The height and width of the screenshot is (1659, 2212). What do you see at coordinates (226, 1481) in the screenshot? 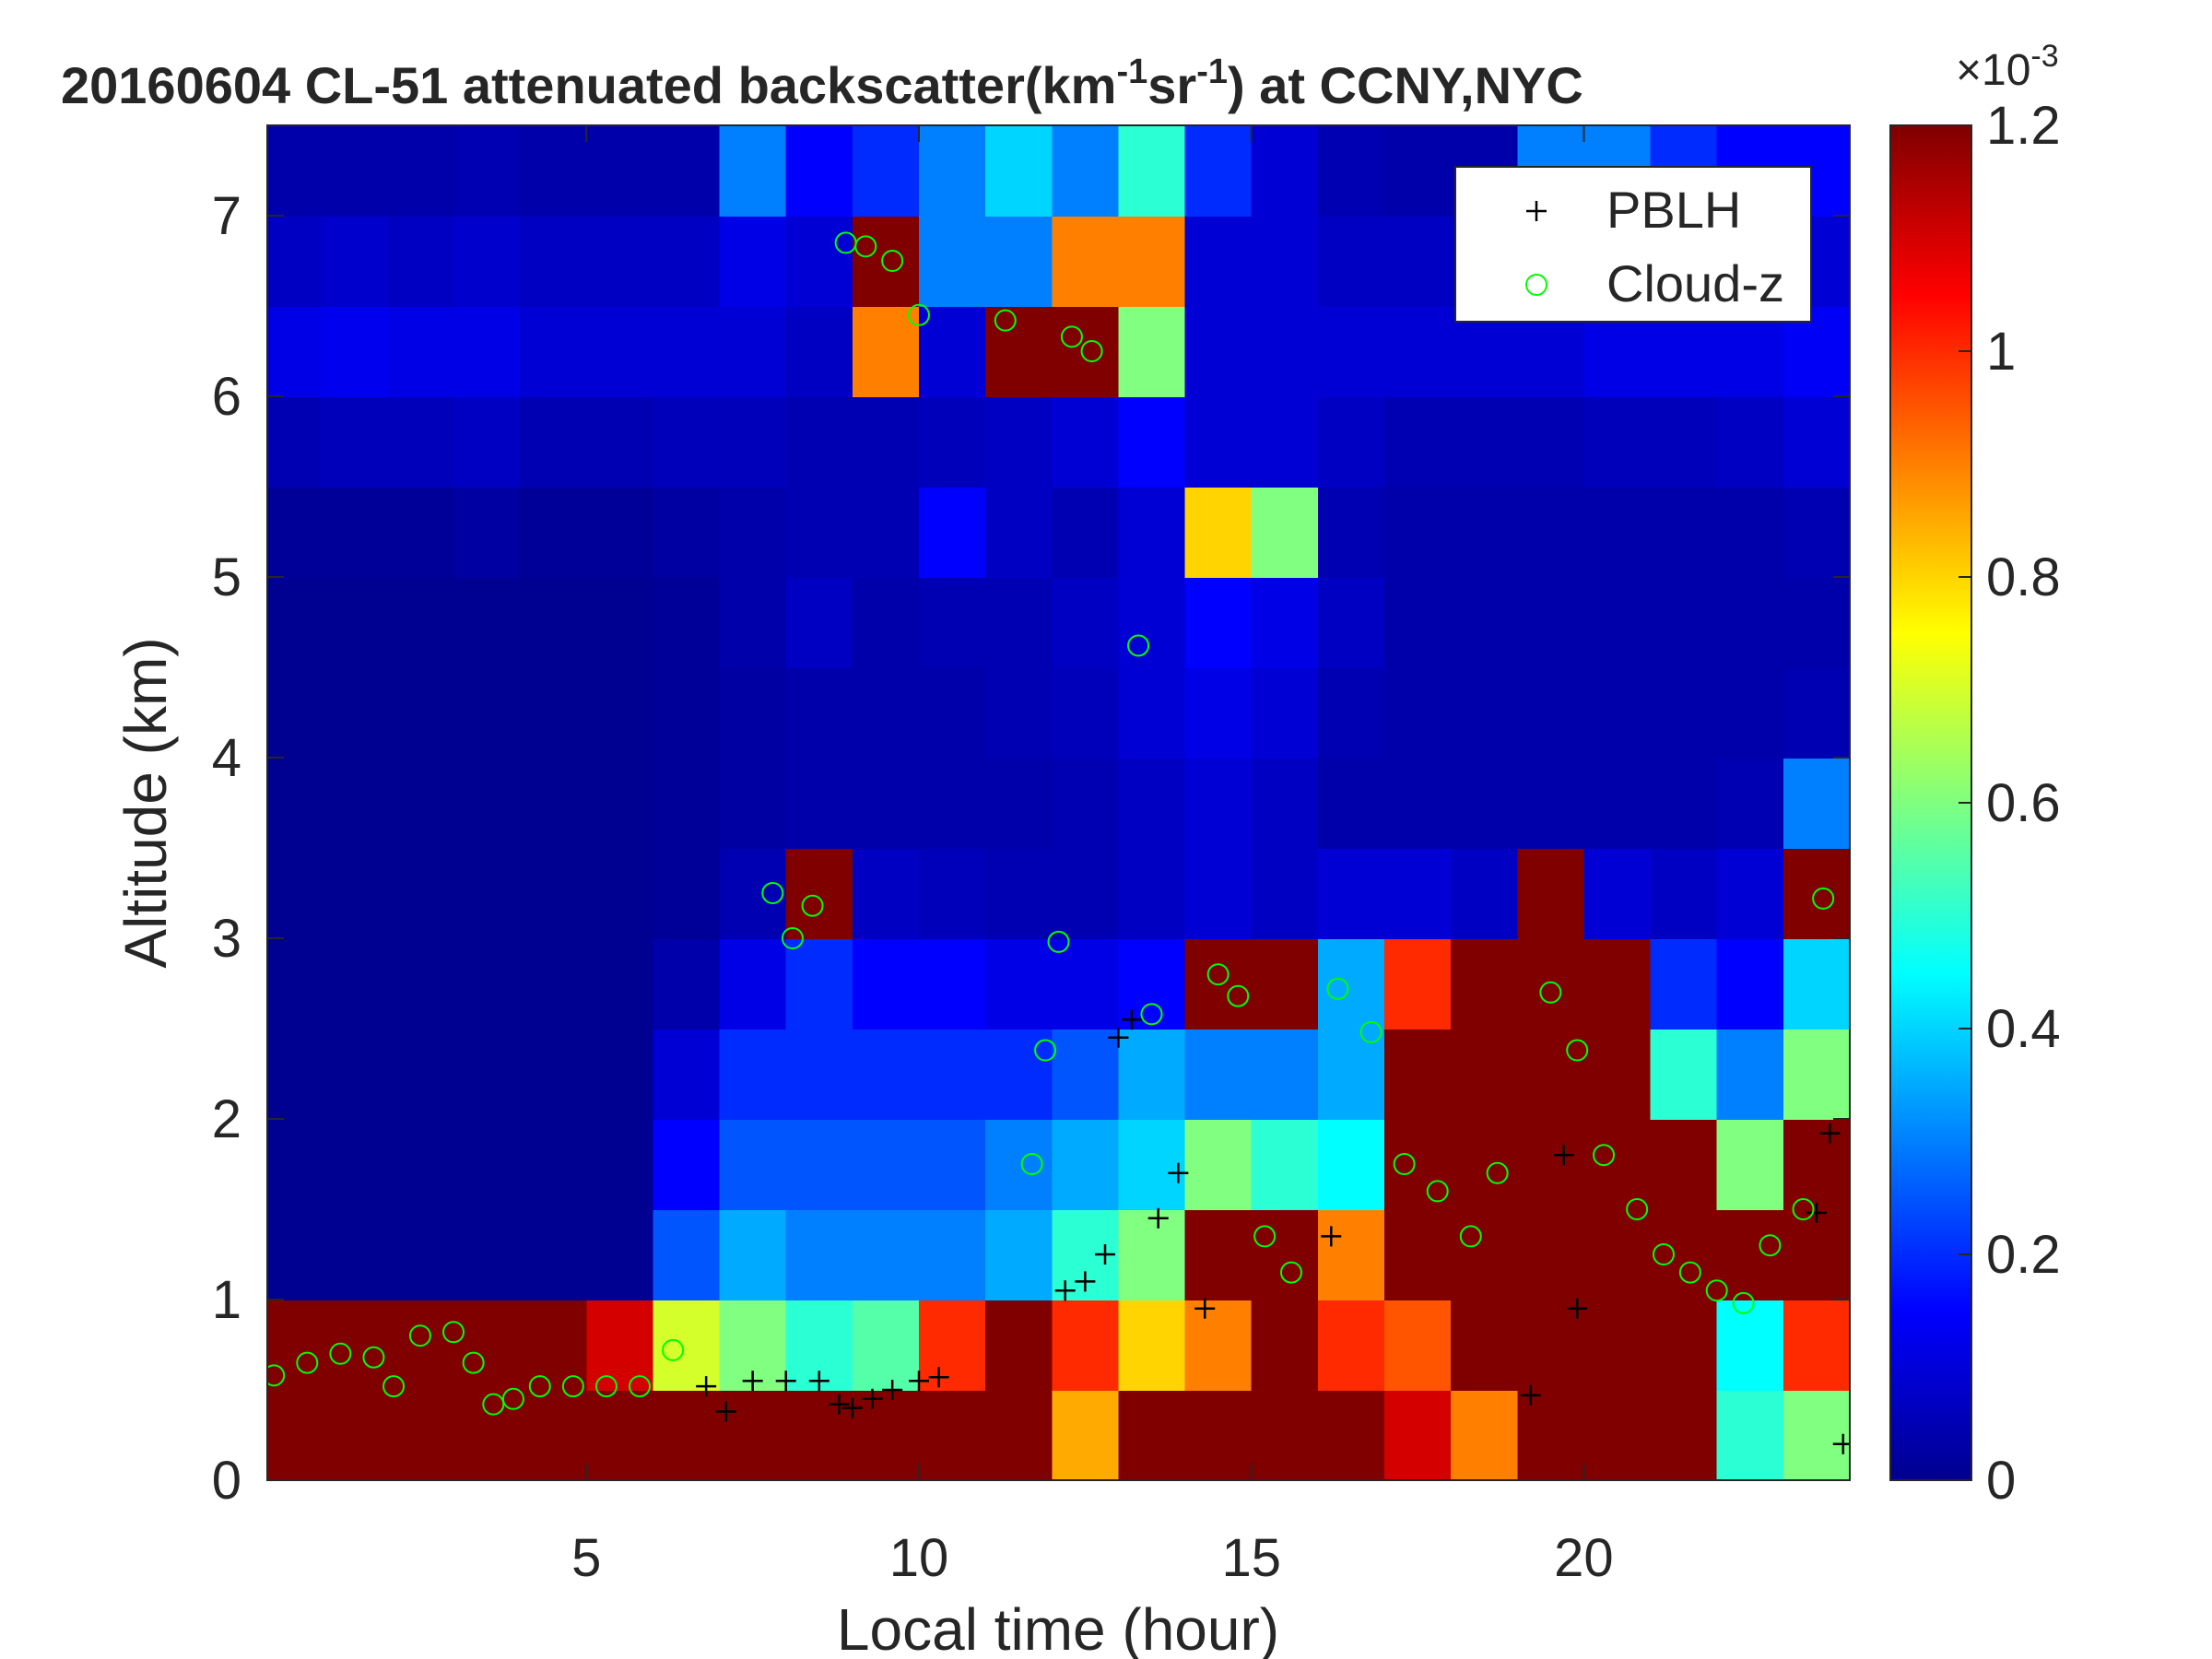
I see `y-tick-label: 0` at bounding box center [226, 1481].